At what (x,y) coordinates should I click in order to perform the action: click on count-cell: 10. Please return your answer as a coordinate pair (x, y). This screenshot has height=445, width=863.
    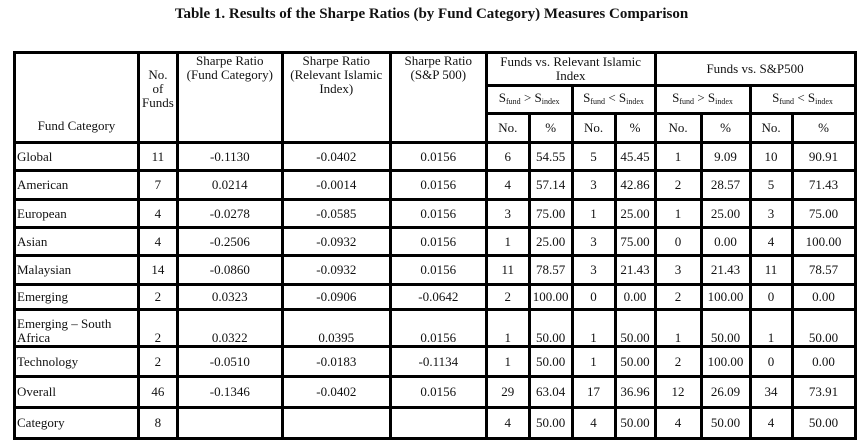
    Looking at the image, I should click on (771, 156).